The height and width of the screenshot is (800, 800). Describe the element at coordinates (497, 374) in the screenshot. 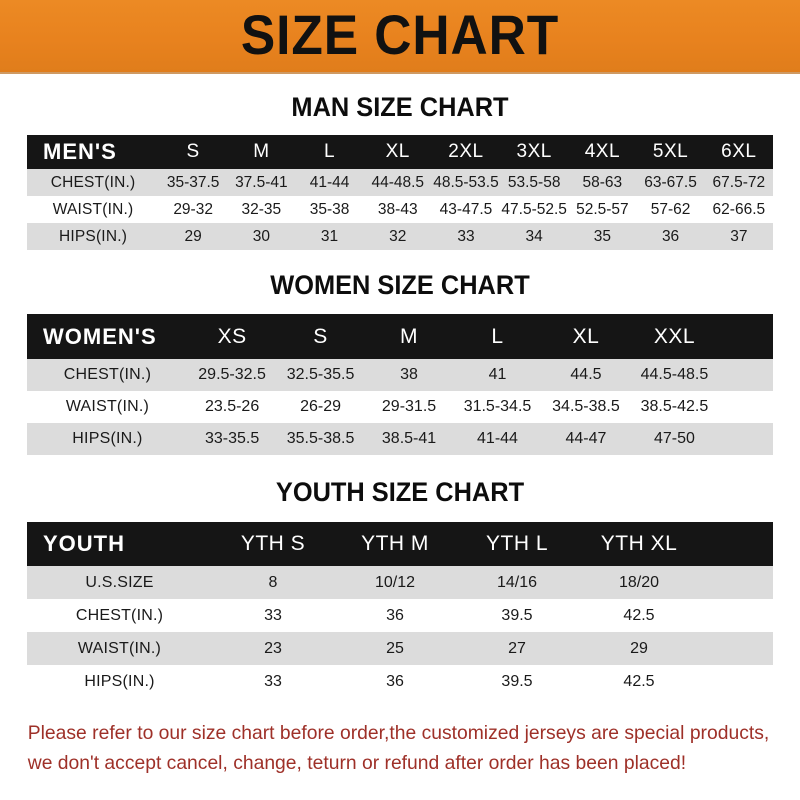

I see `women-cell: 41` at that location.